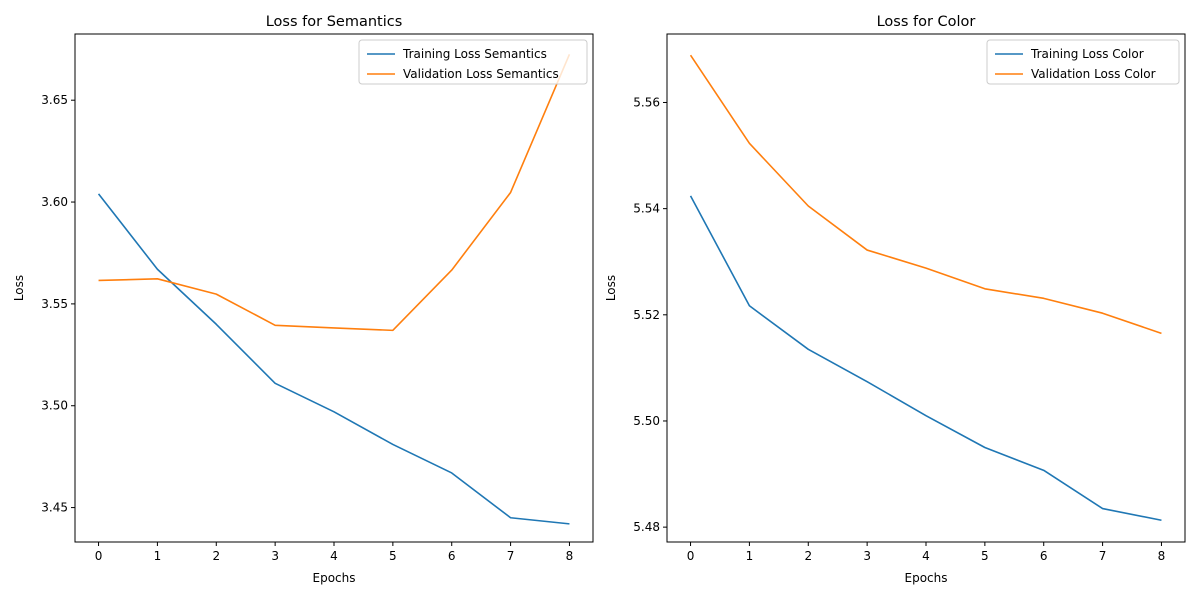 The height and width of the screenshot is (600, 1200). Describe the element at coordinates (646, 102) in the screenshot. I see `y-tick-label: 5.56` at that location.